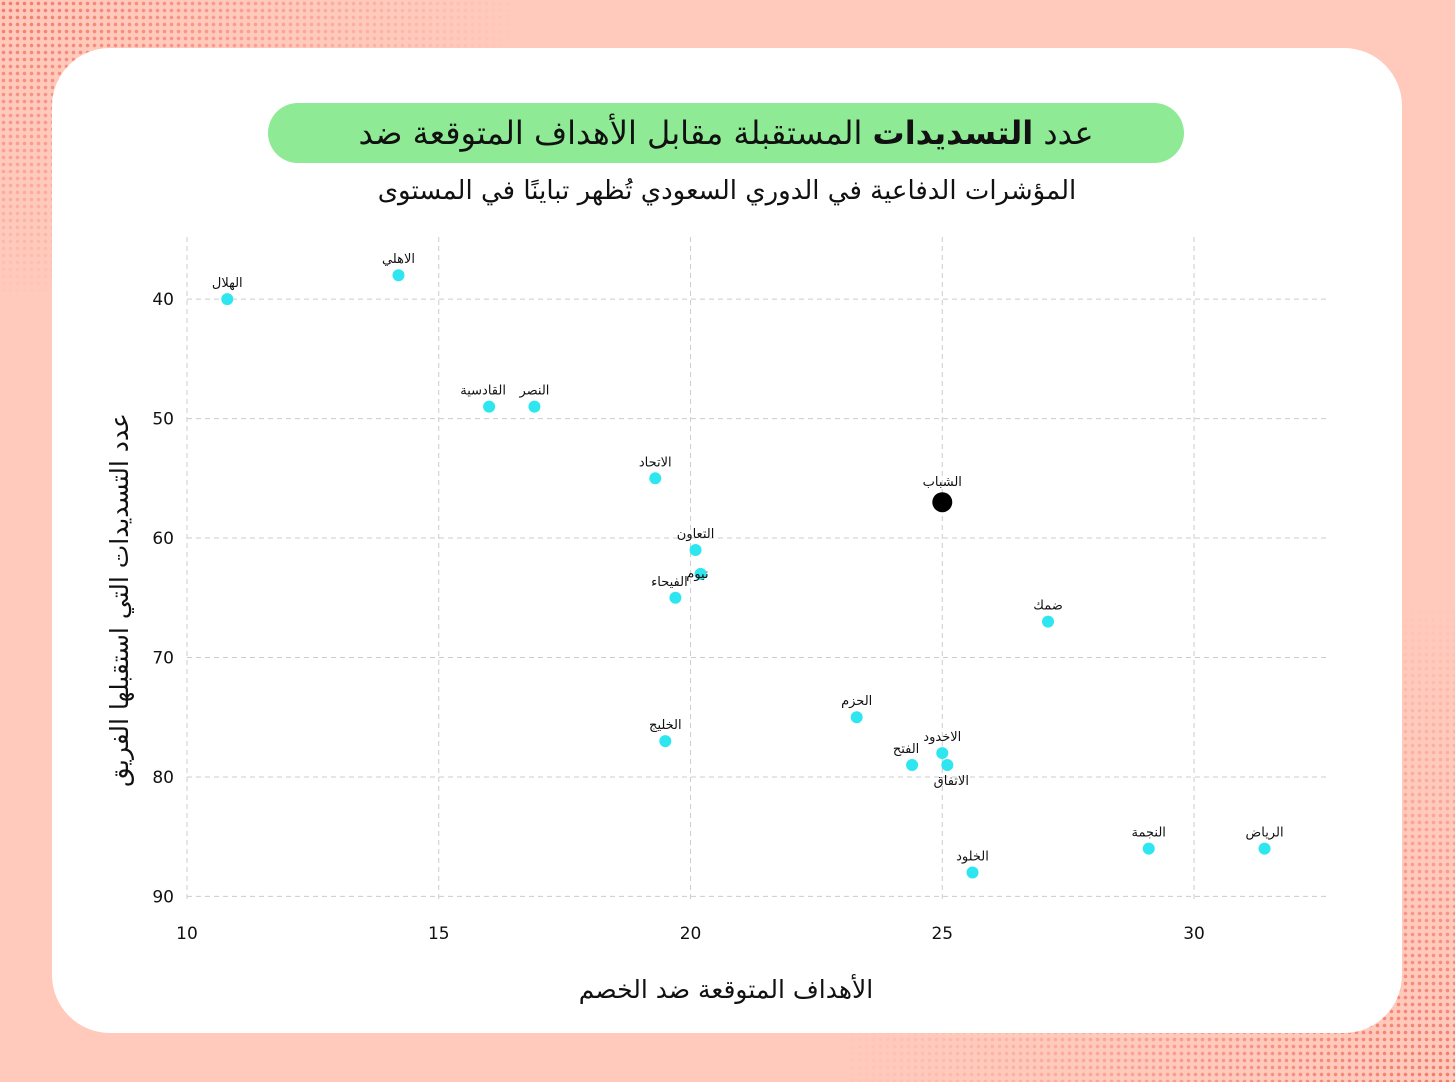 The height and width of the screenshot is (1082, 1455). Describe the element at coordinates (483, 391) in the screenshot. I see `point-label: القادسية` at that location.